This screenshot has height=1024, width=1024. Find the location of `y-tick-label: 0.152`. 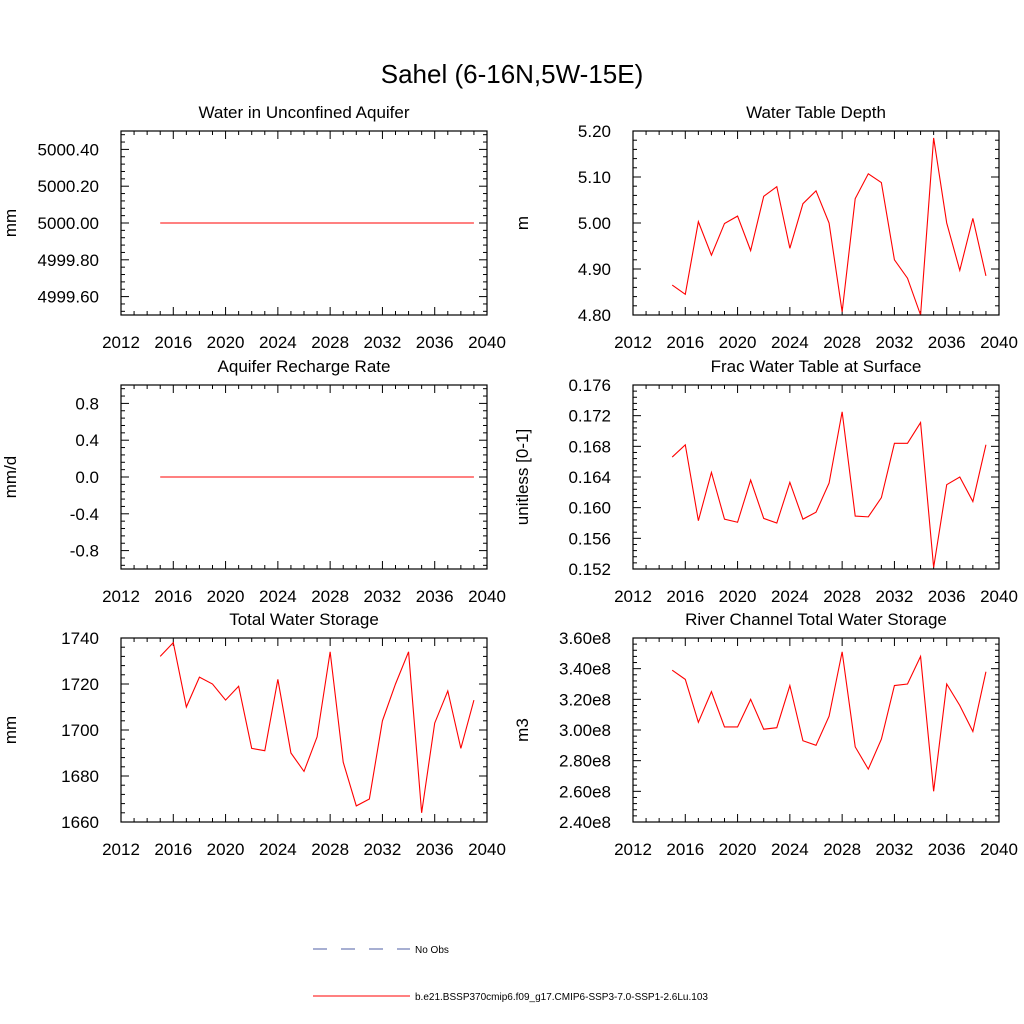

y-tick-label: 0.152 is located at coordinates (589, 569).